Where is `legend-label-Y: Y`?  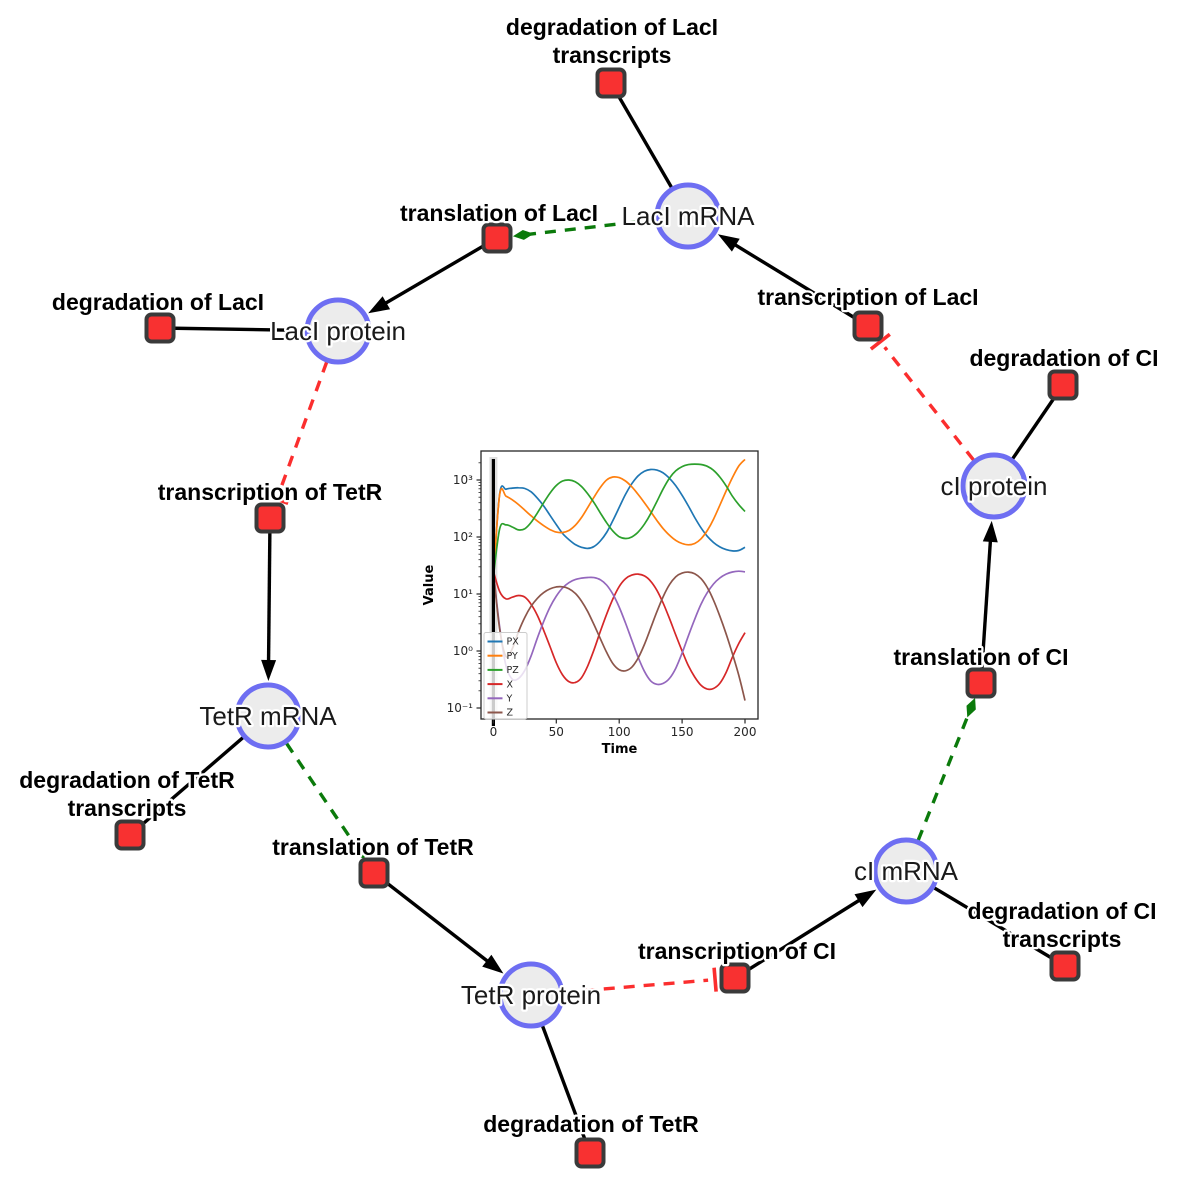
legend-label-Y: Y is located at coordinates (509, 699).